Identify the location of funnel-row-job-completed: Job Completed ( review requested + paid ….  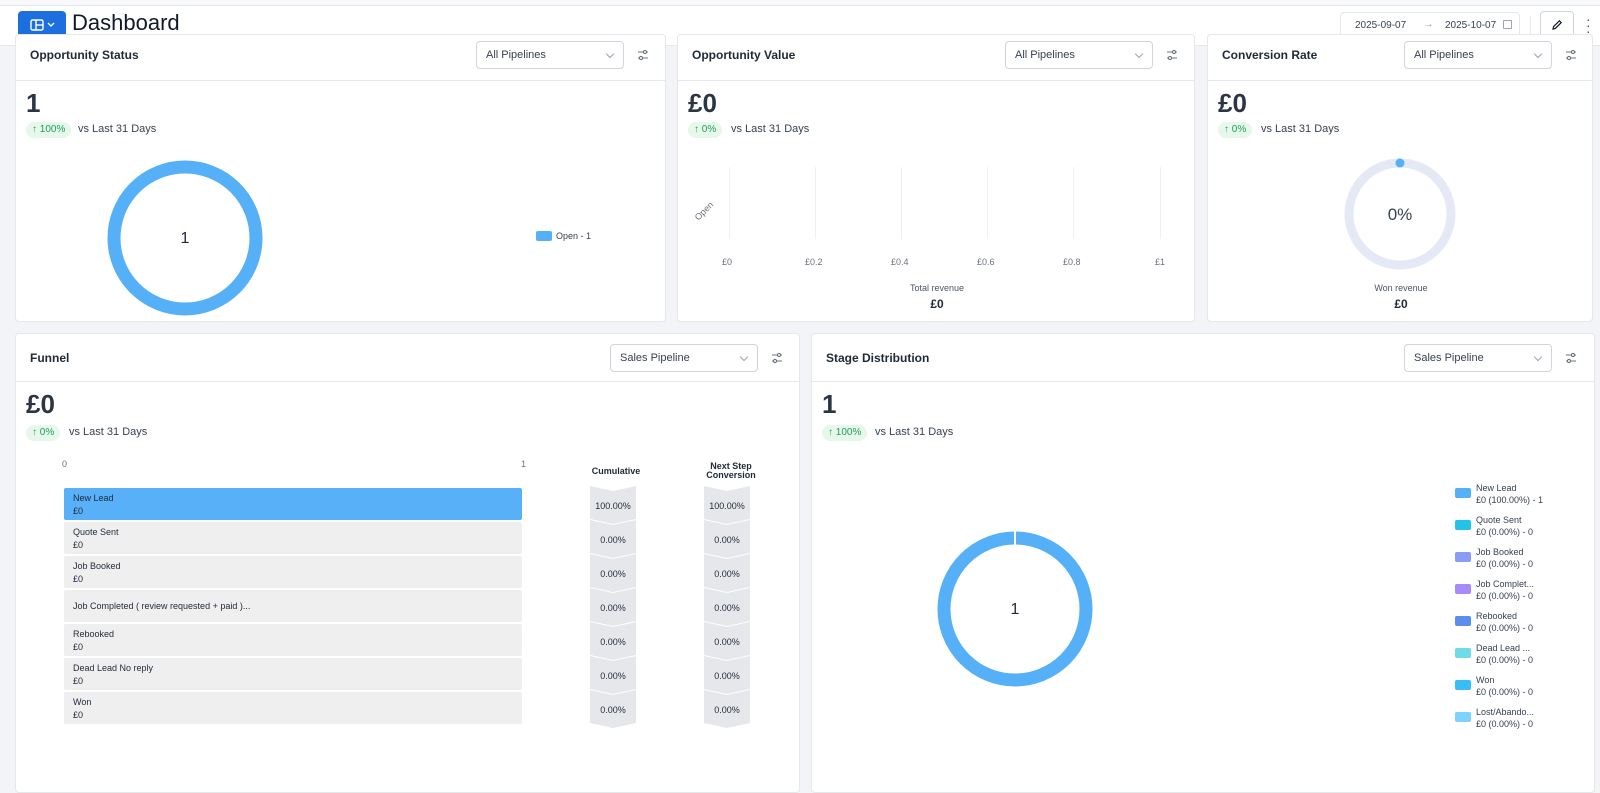
(293, 606).